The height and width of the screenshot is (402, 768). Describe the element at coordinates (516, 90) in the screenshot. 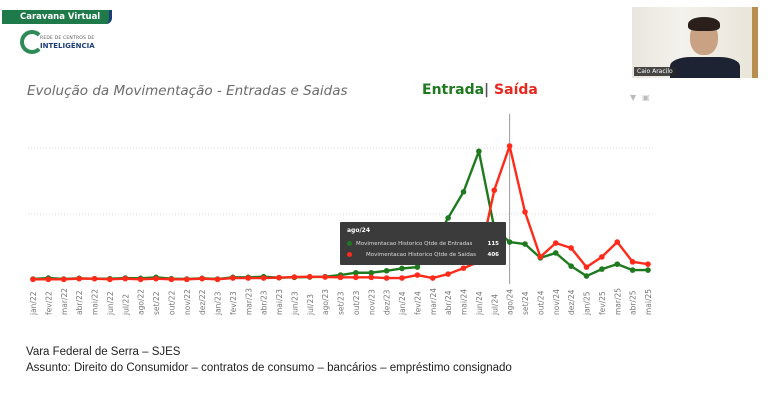

I see `legend-saida: Saída` at that location.